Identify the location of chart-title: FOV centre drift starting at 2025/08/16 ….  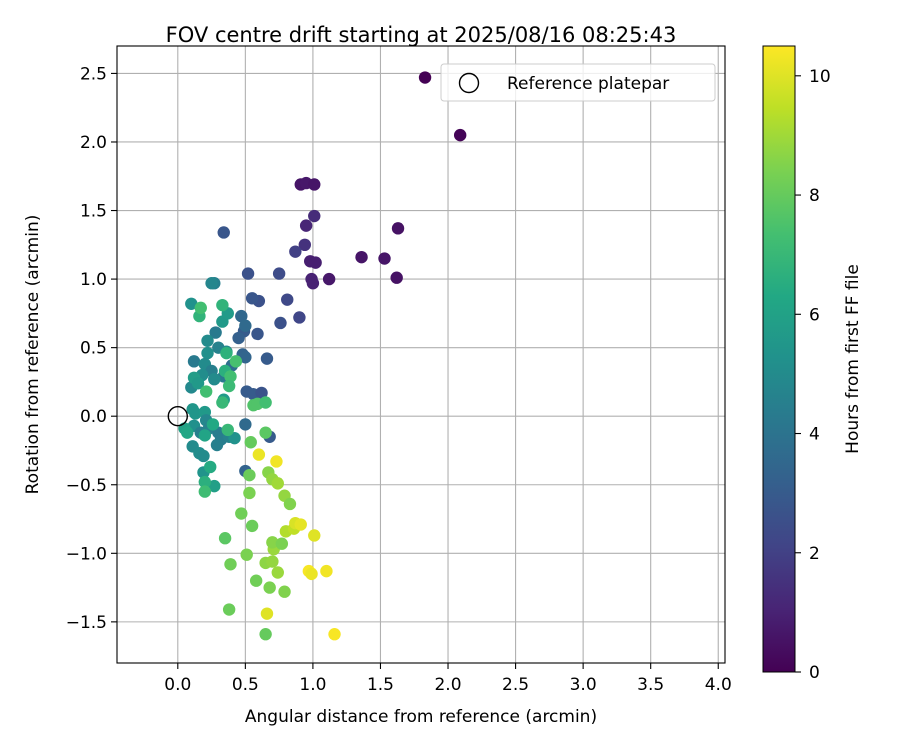
(421, 35).